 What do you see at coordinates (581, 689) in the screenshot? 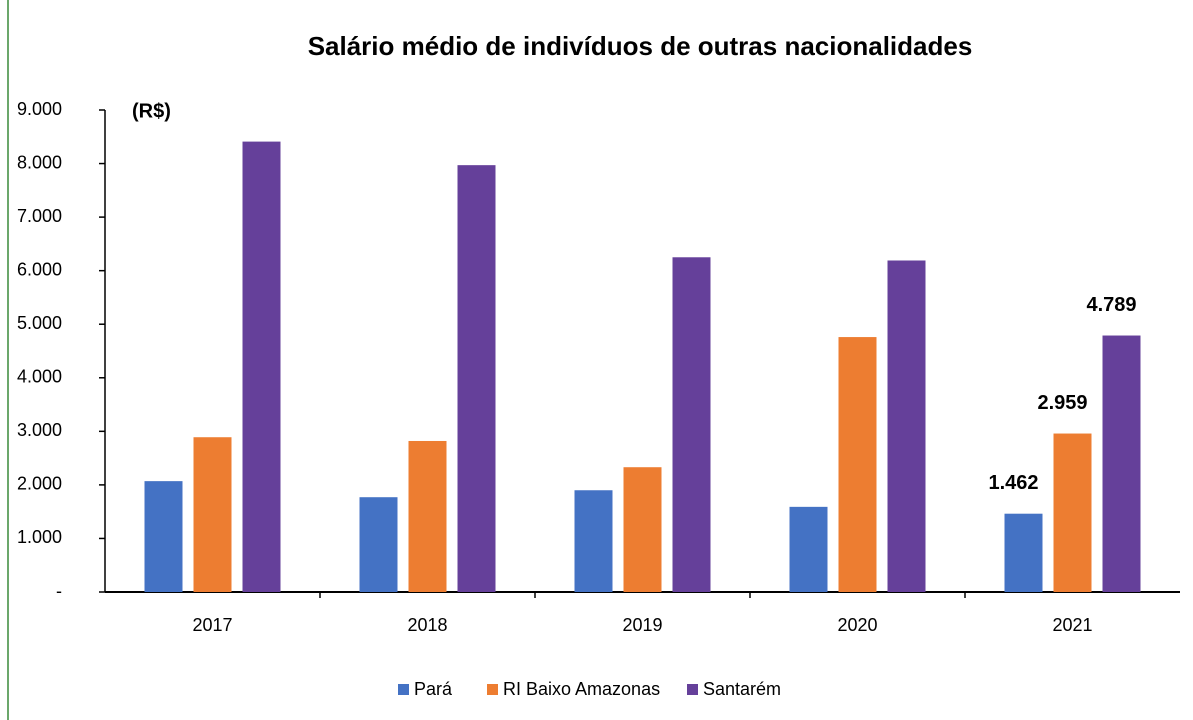
I see `legend-label: RI Baixo Amazonas` at bounding box center [581, 689].